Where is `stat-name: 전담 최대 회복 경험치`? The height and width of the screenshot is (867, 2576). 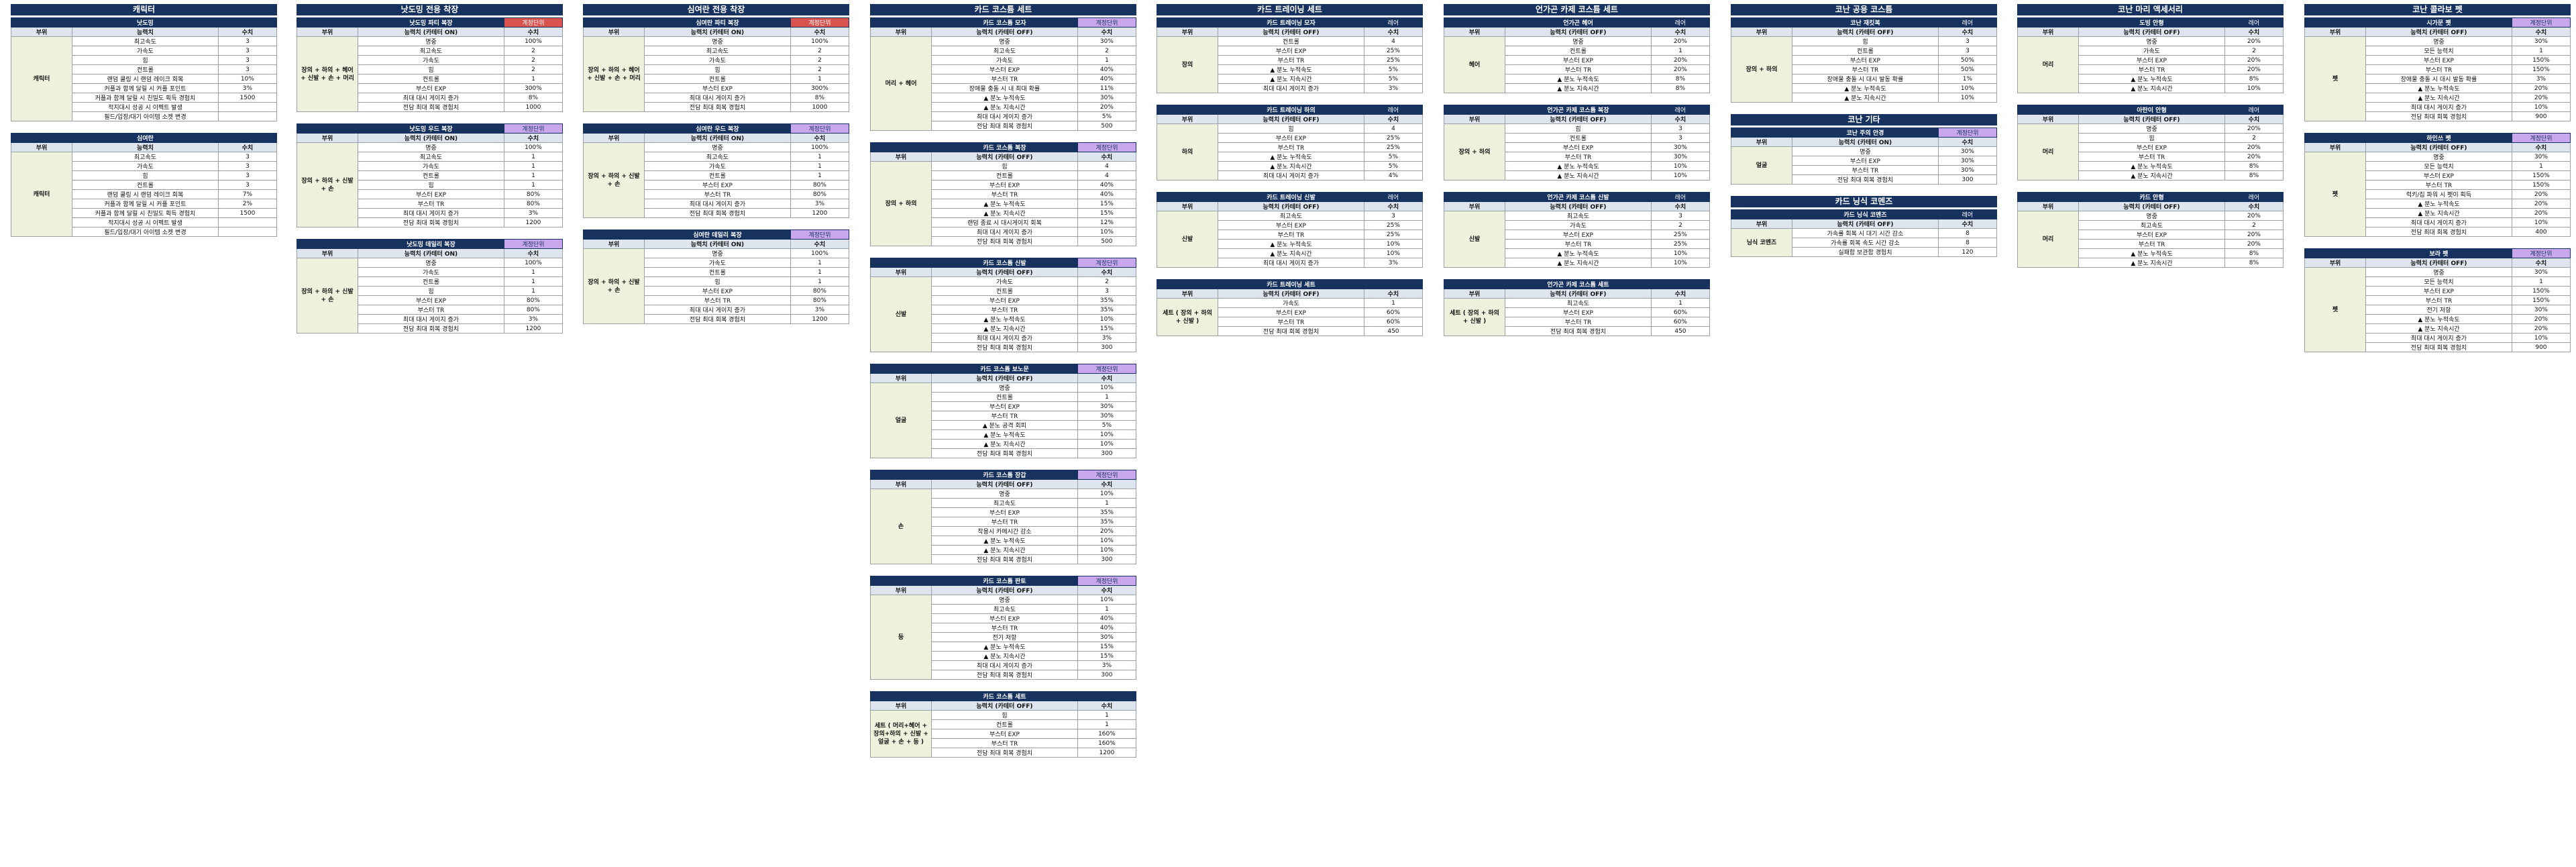 stat-name: 전담 최대 회복 경험치 is located at coordinates (1004, 559).